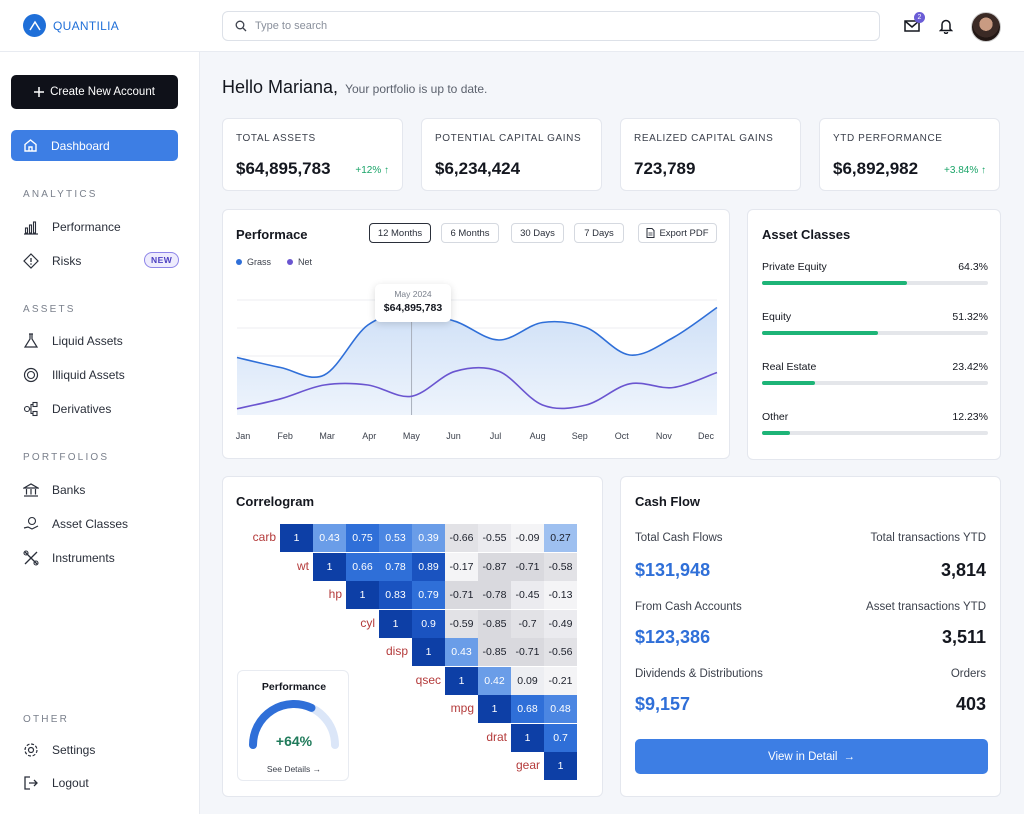 This screenshot has width=1024, height=814. What do you see at coordinates (395, 538) in the screenshot?
I see `corr-cell: 0.53` at bounding box center [395, 538].